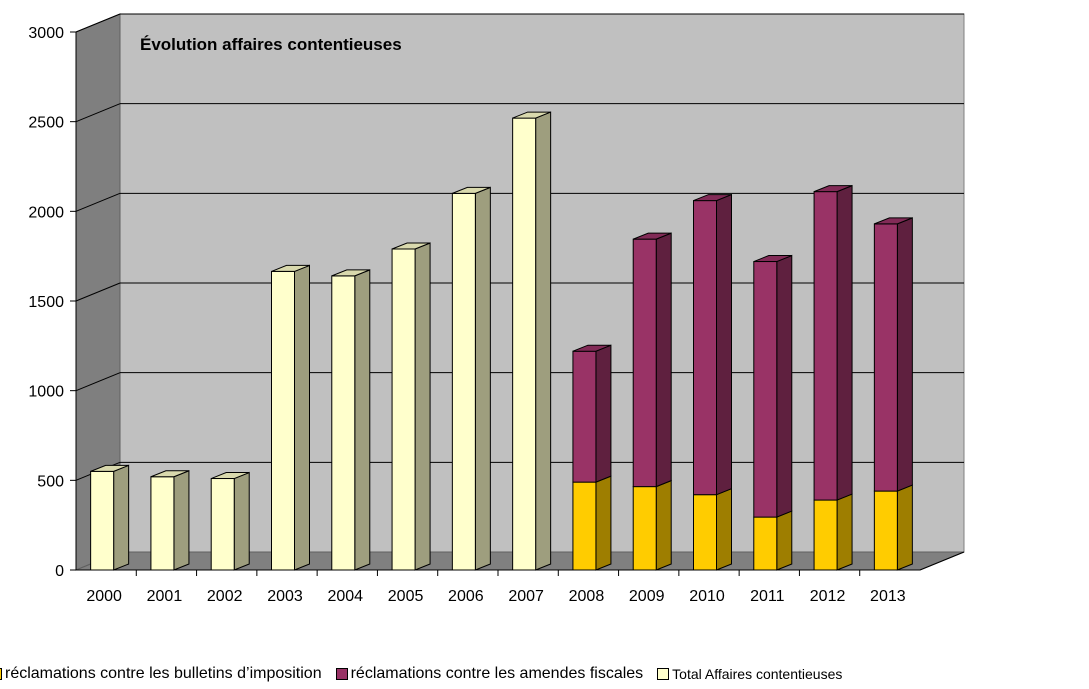  I want to click on bar-2000-top, so click(109, 468).